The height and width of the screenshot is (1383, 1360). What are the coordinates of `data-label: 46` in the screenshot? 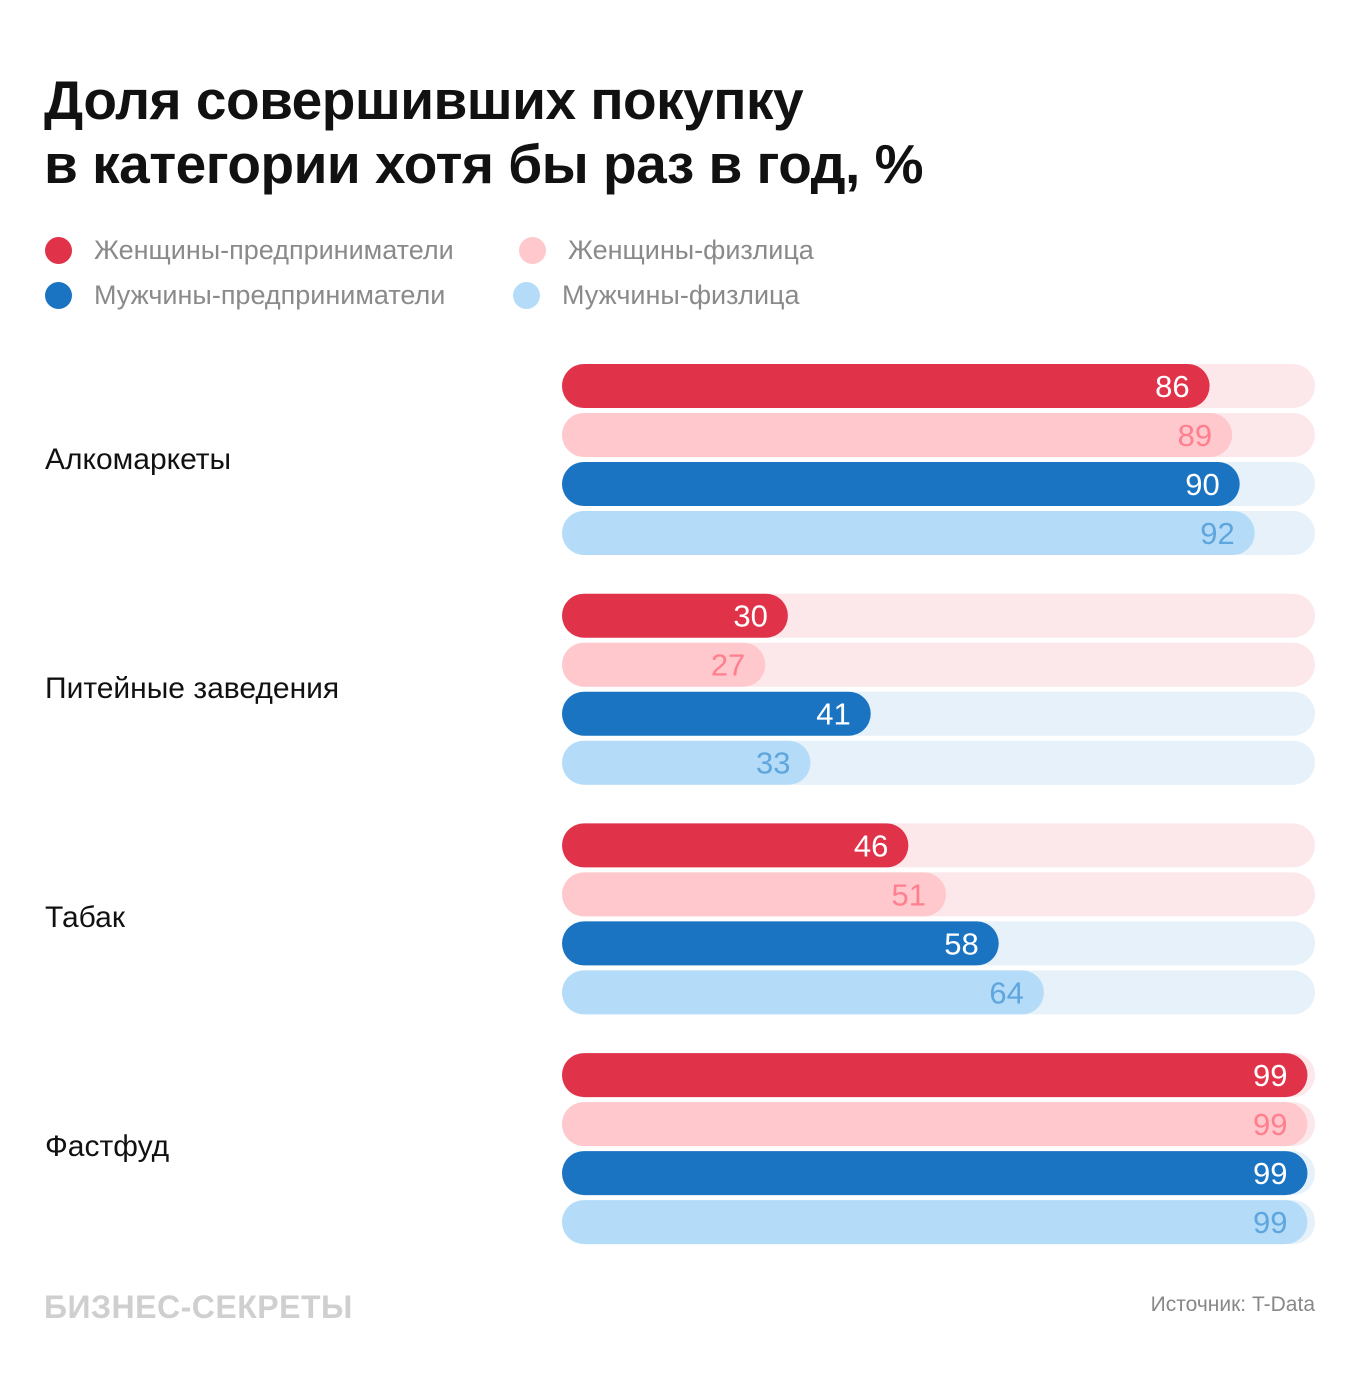 It's located at (871, 845).